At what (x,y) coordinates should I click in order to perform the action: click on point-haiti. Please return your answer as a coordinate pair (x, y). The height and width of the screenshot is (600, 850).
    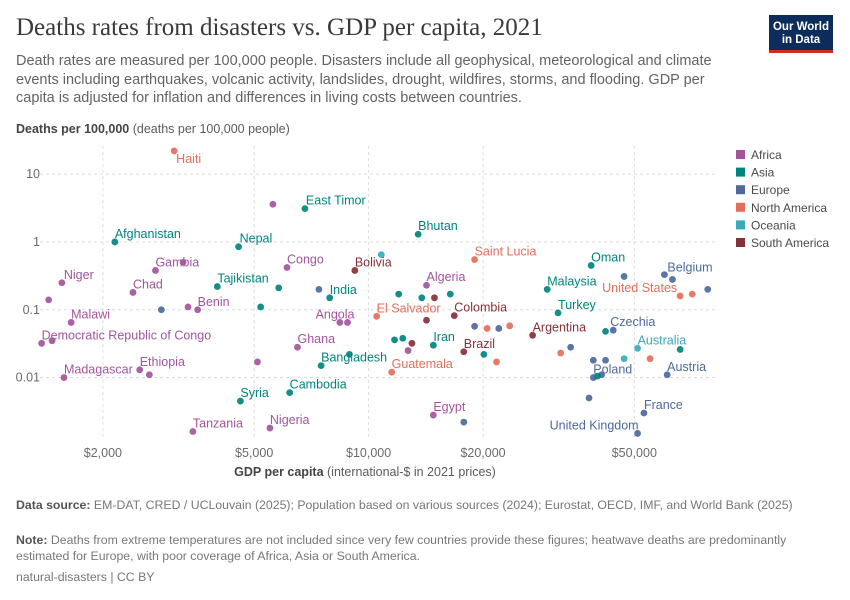
    Looking at the image, I should click on (174, 151).